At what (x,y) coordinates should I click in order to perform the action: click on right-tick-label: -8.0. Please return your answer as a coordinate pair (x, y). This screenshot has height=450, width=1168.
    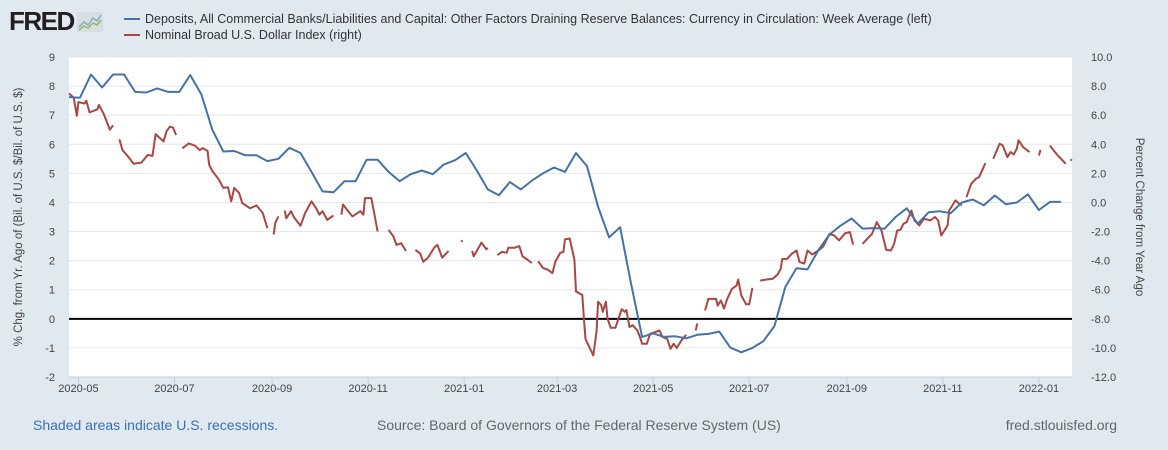
    Looking at the image, I should click on (1100, 320).